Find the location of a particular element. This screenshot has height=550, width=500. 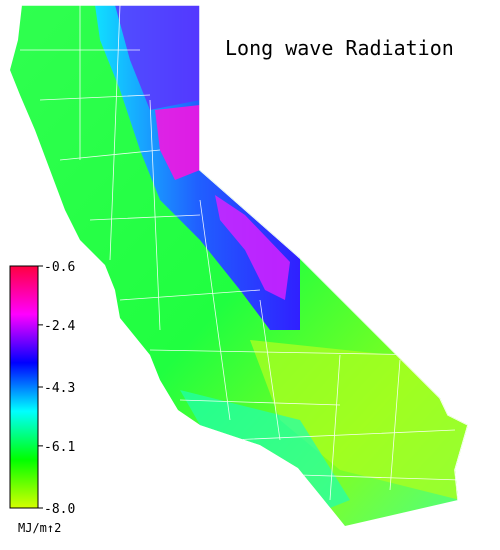

colorbar: -0.6 -2.4 -4.3 -6.1 -8.0 is located at coordinates (42, 388).